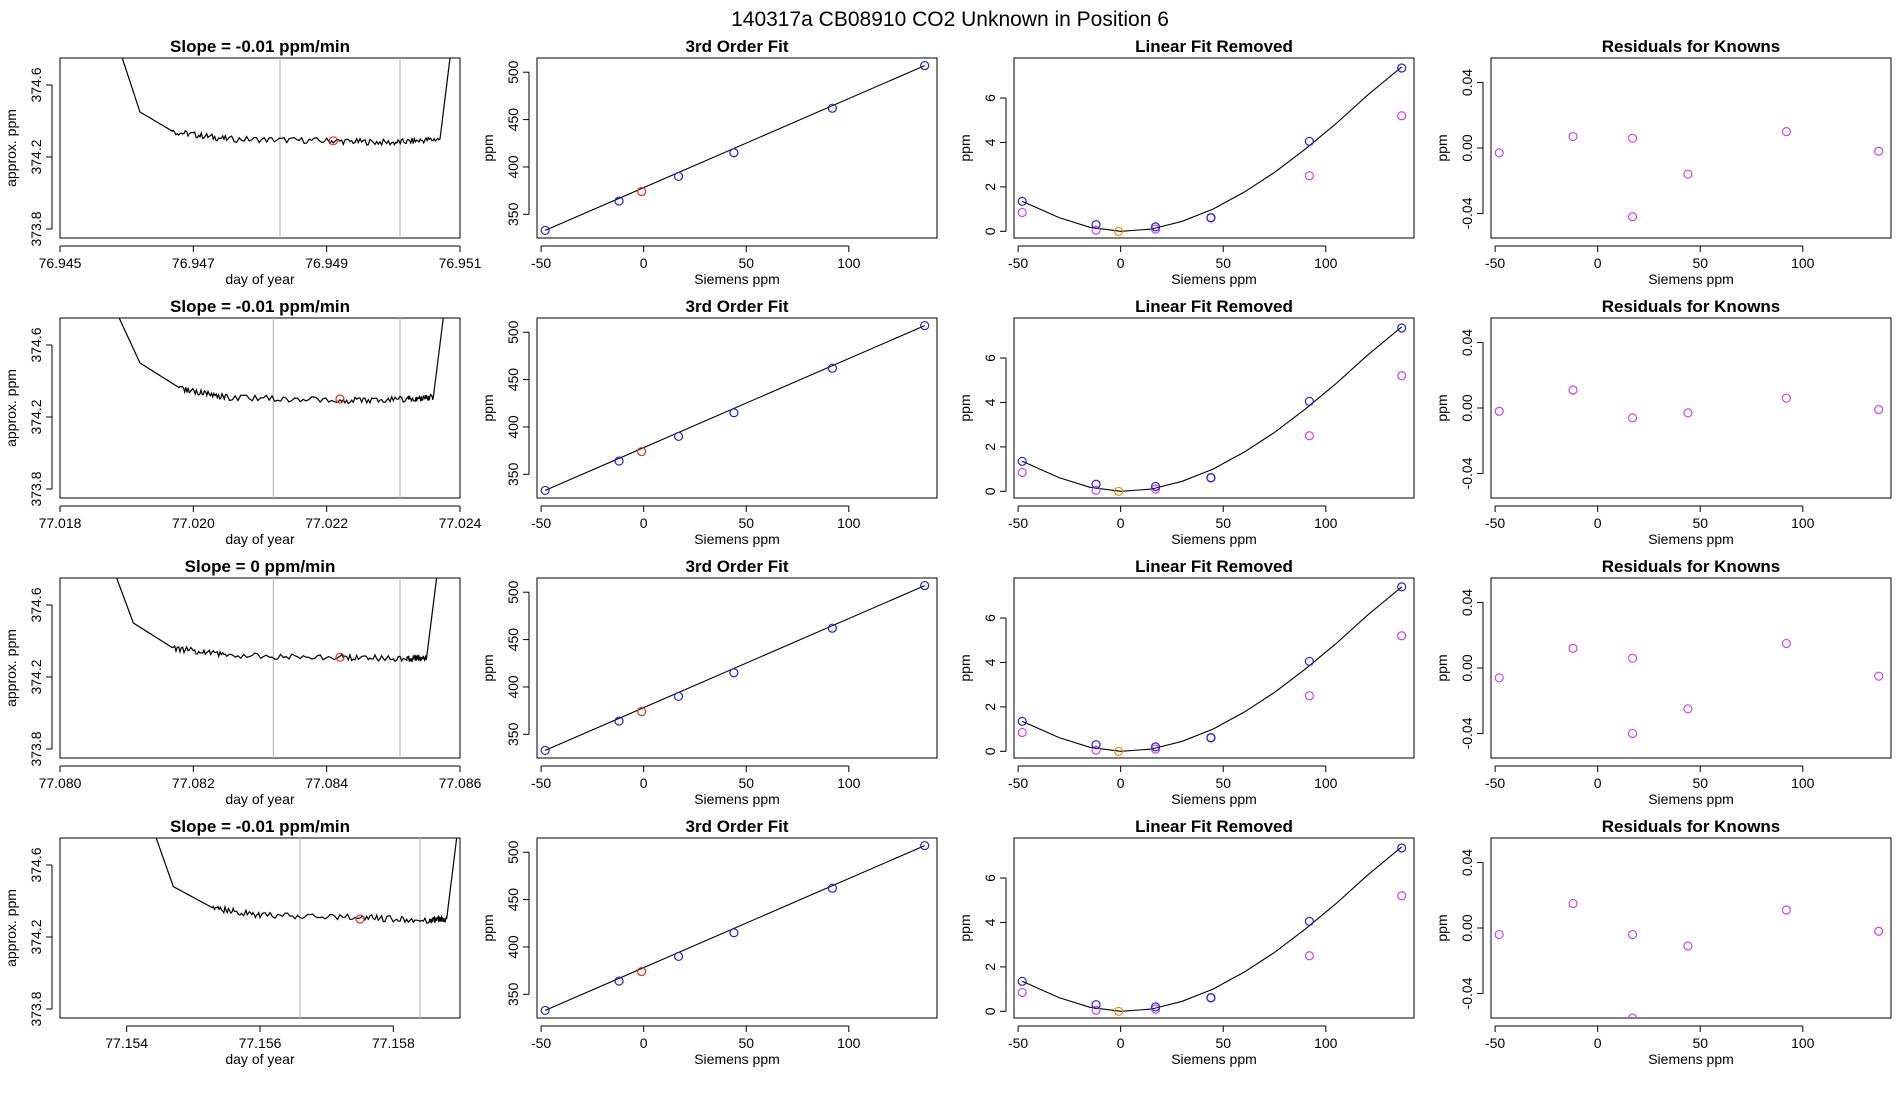 The image size is (1900, 1105). Describe the element at coordinates (326, 263) in the screenshot. I see `x-tick-label: 76.949` at that location.